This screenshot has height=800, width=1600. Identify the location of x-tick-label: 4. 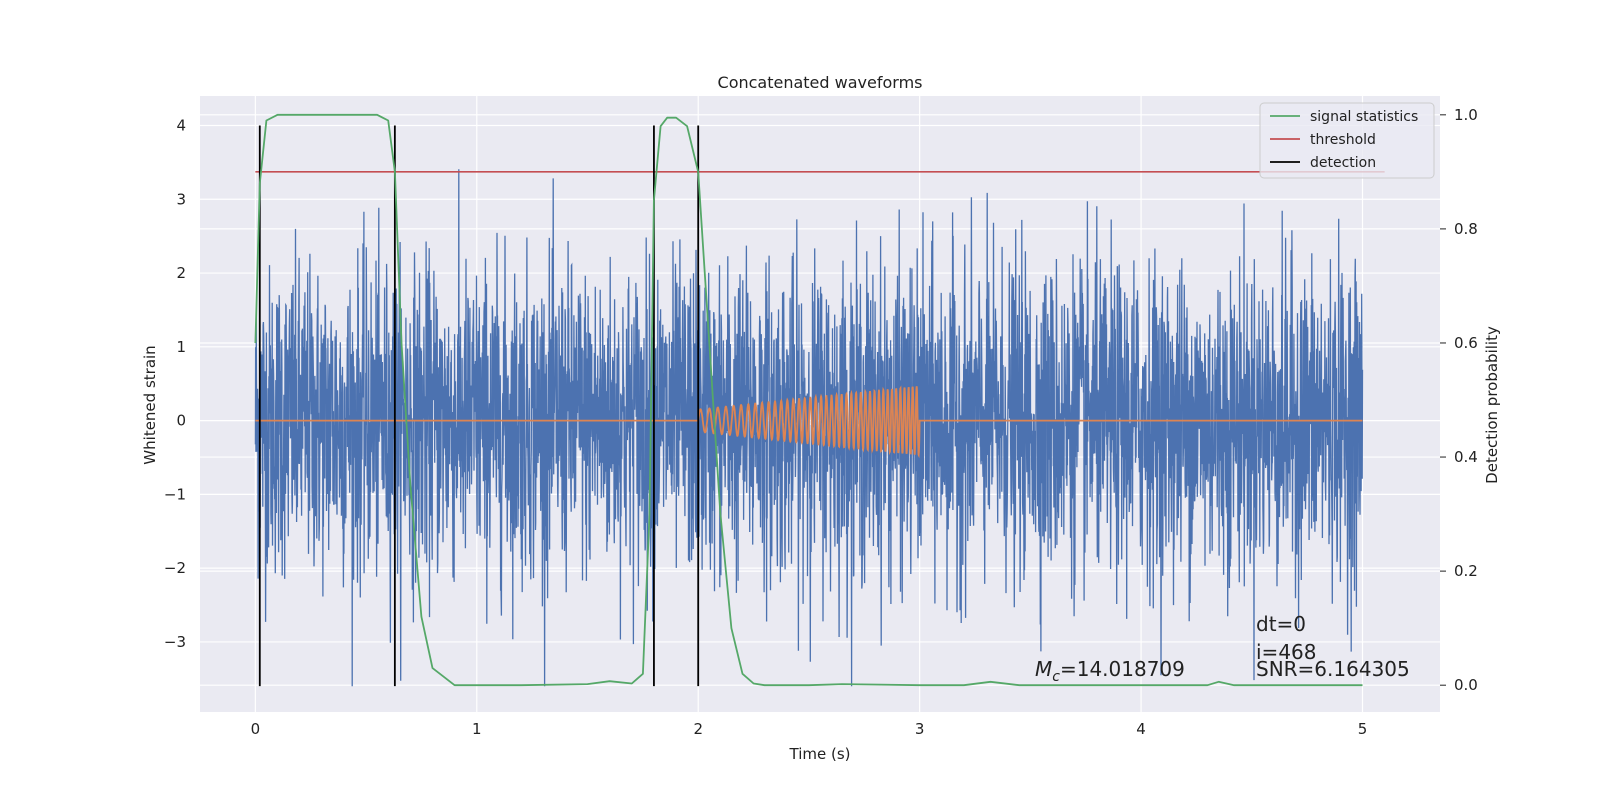
(1141, 729).